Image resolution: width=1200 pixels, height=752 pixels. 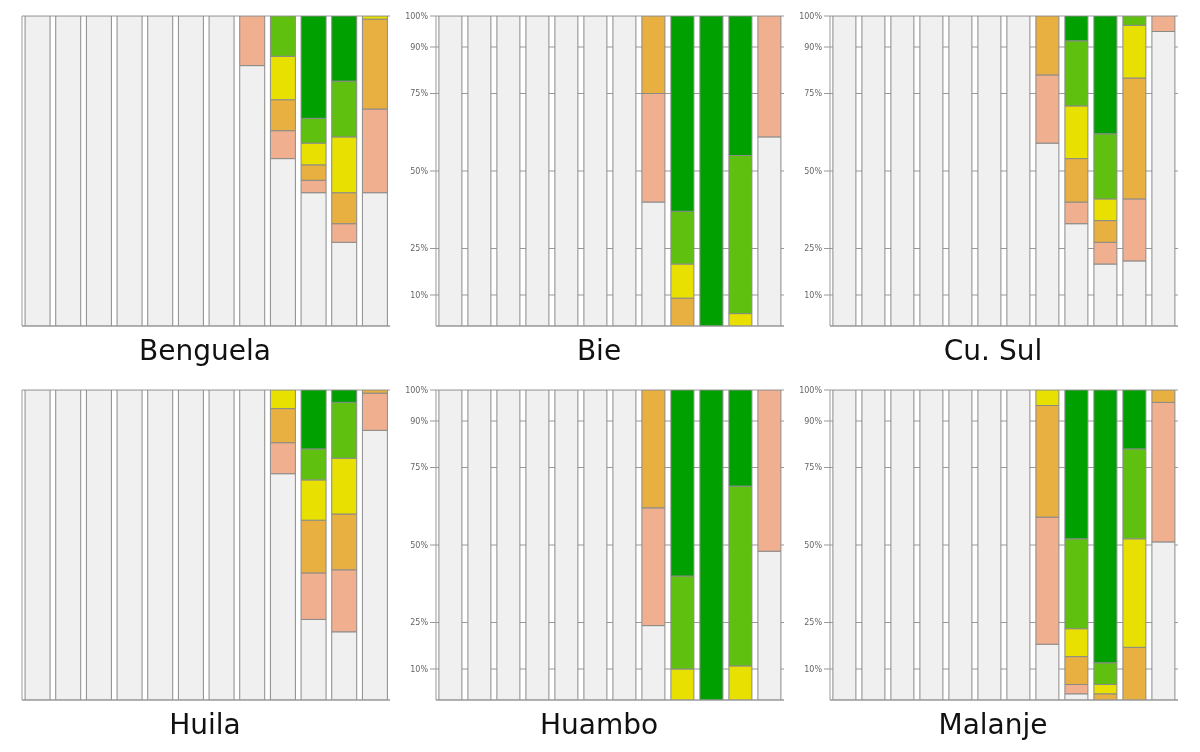 I want to click on text: Huambo, so click(x=599, y=724).